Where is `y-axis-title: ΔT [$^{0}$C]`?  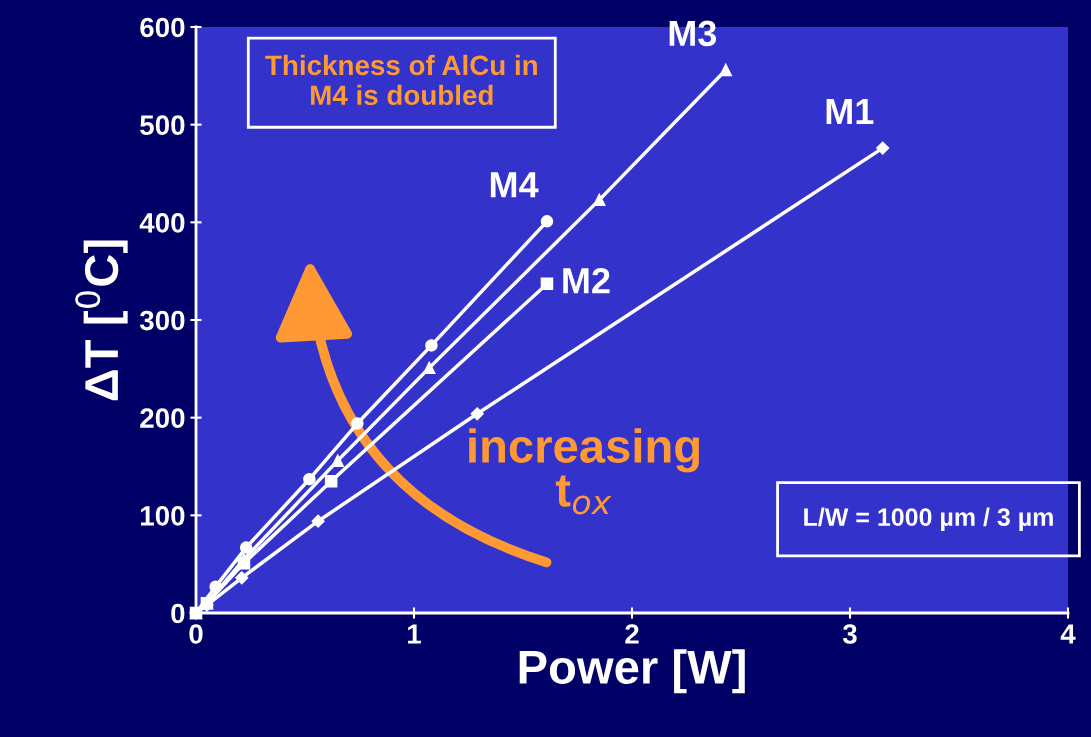
y-axis-title: ΔT [$^{0}$C] is located at coordinates (101, 320).